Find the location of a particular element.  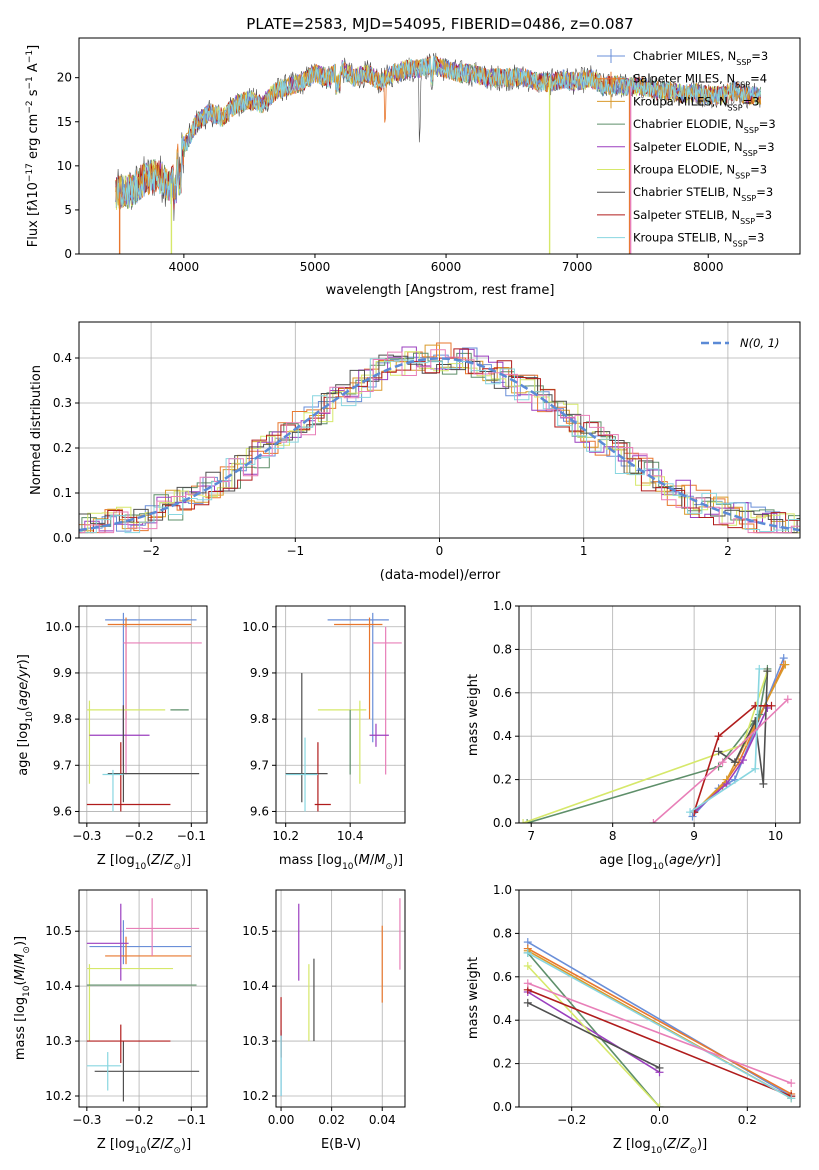

mw-age-ylabel: mass weight is located at coordinates (473, 715).